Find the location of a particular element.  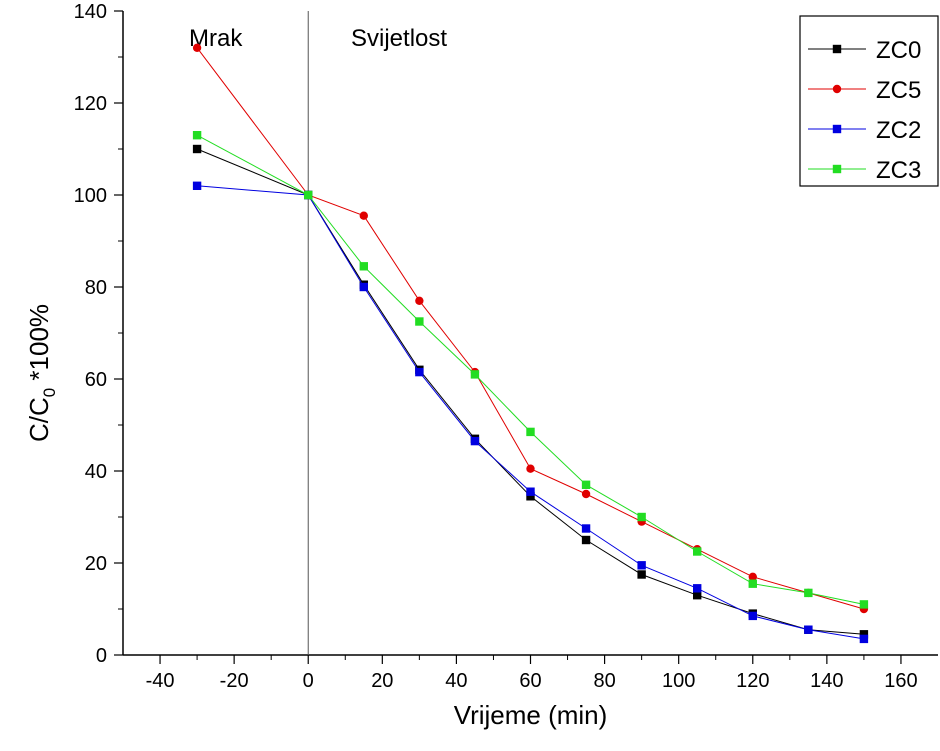

y-tick-label: 100 is located at coordinates (90, 196).